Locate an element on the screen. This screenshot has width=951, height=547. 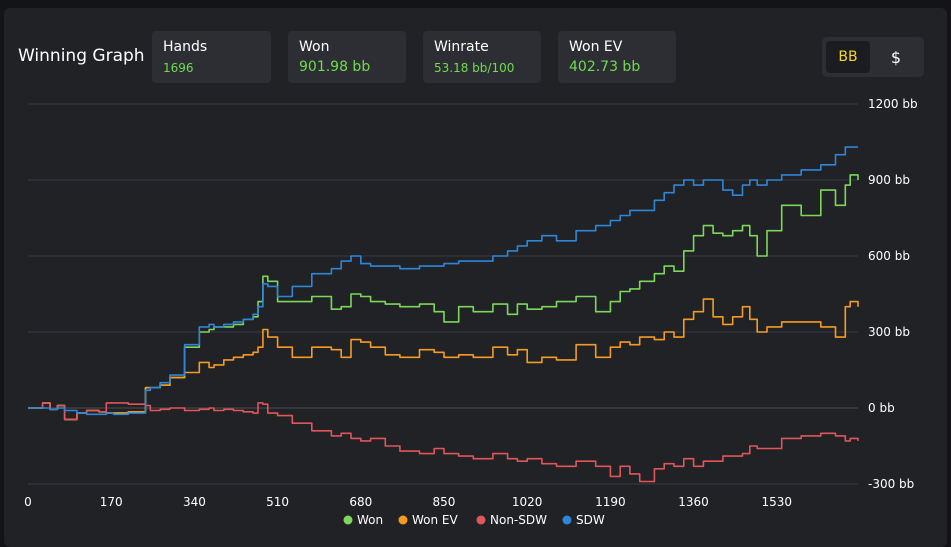
bb-unit-button: BB is located at coordinates (848, 57).